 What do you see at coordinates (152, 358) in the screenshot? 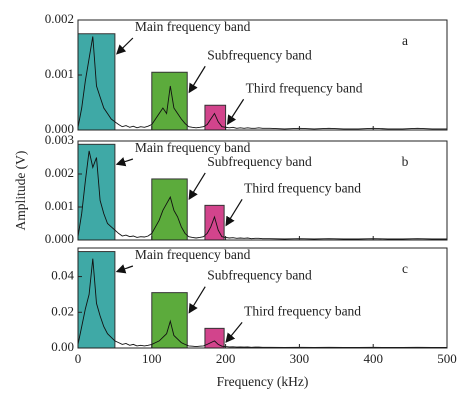
I see `x-tick-label: 100` at bounding box center [152, 358].